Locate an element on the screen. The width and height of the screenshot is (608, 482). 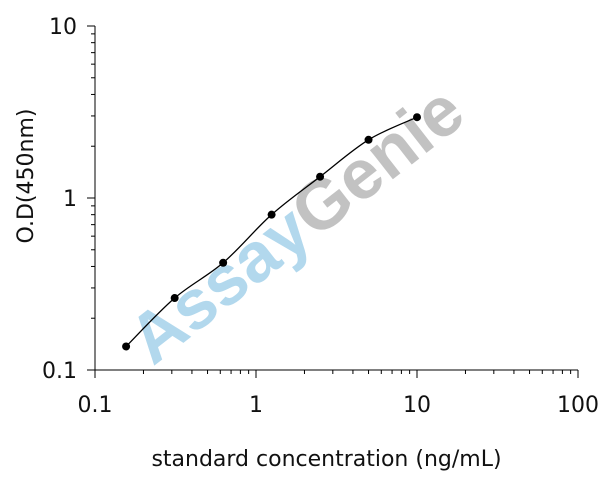
x-tick-label: 0.1 is located at coordinates (95, 405).